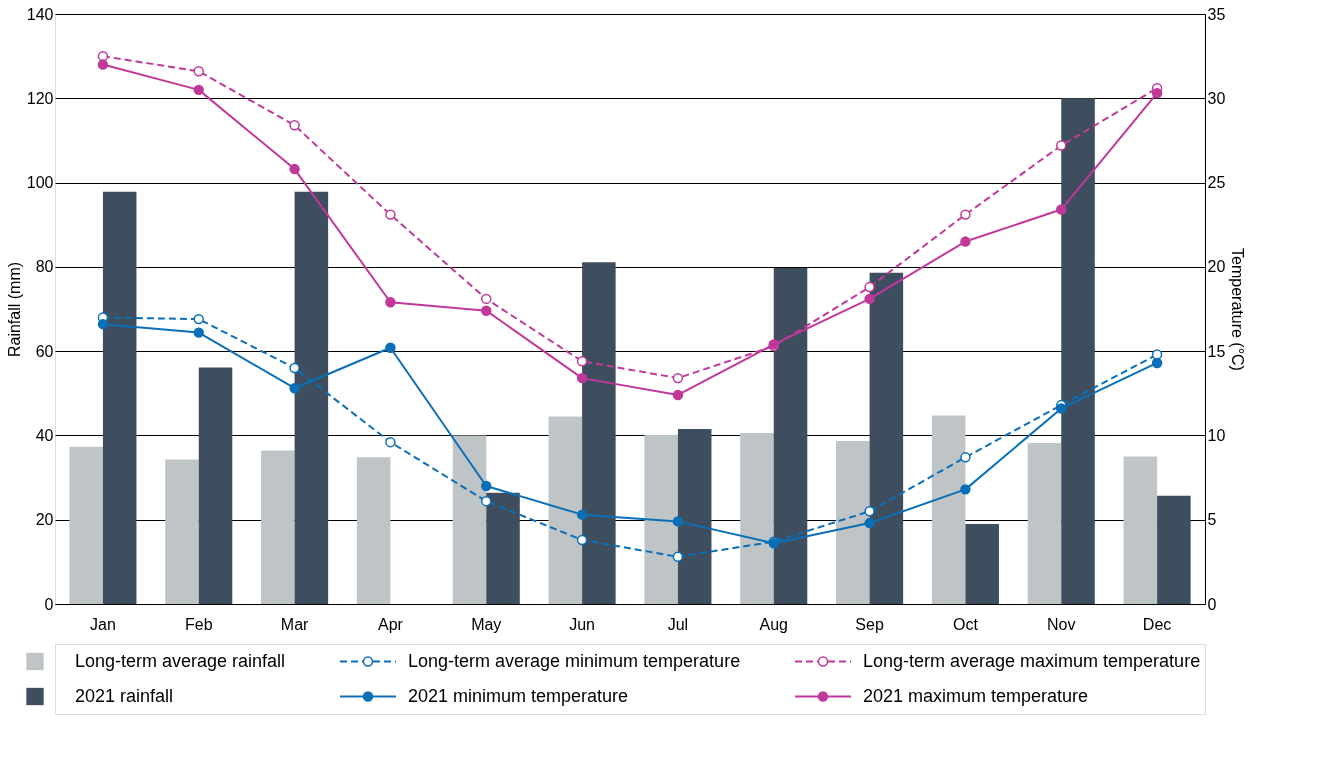  What do you see at coordinates (976, 695) in the screenshot?
I see `legend-label: 2021 maximum temperature` at bounding box center [976, 695].